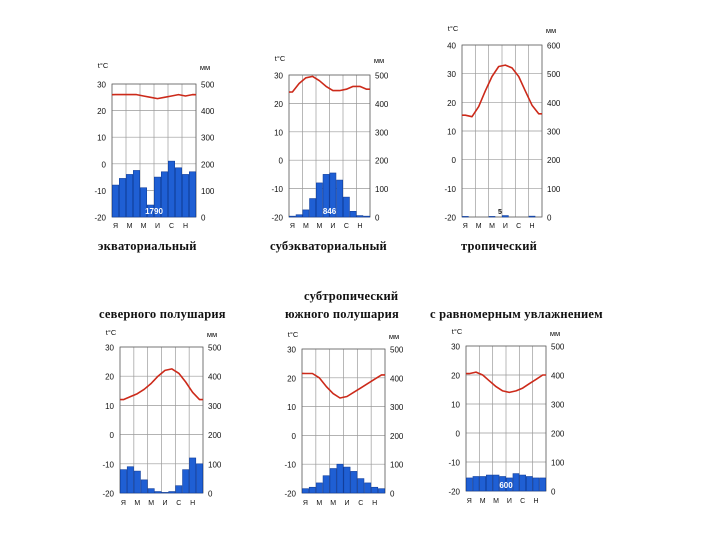 The height and width of the screenshot is (540, 720). What do you see at coordinates (499, 246) in the screenshot?
I see `caption-tropical: тропический` at bounding box center [499, 246].